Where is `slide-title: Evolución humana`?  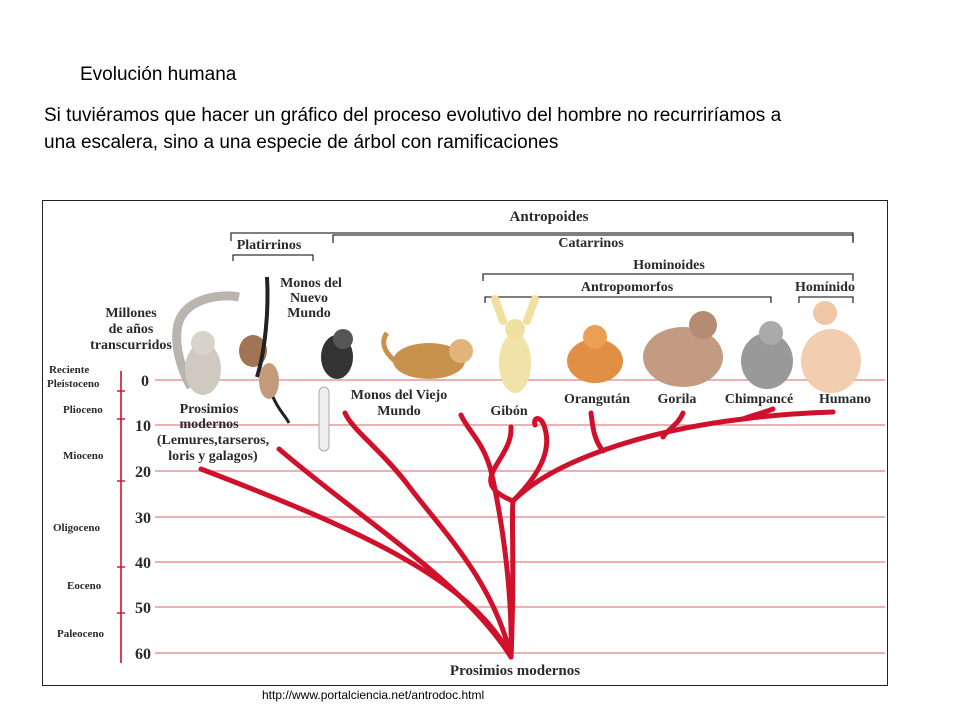 slide-title: Evolución humana is located at coordinates (158, 74).